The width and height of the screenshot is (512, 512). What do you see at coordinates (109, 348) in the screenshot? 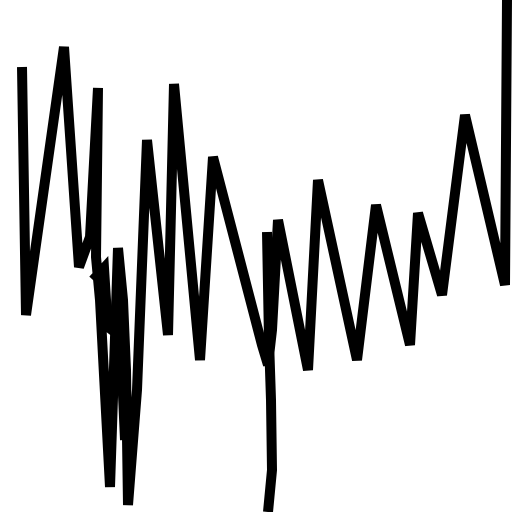
I see `jagged-line-branch` at bounding box center [109, 348].